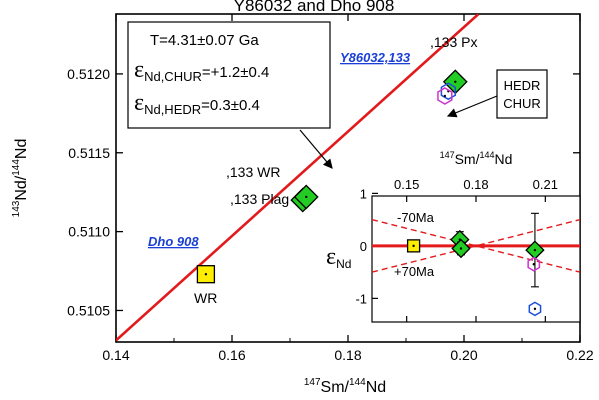  Describe the element at coordinates (406, 184) in the screenshot. I see `inset-x-tick-label: 0.15` at that location.